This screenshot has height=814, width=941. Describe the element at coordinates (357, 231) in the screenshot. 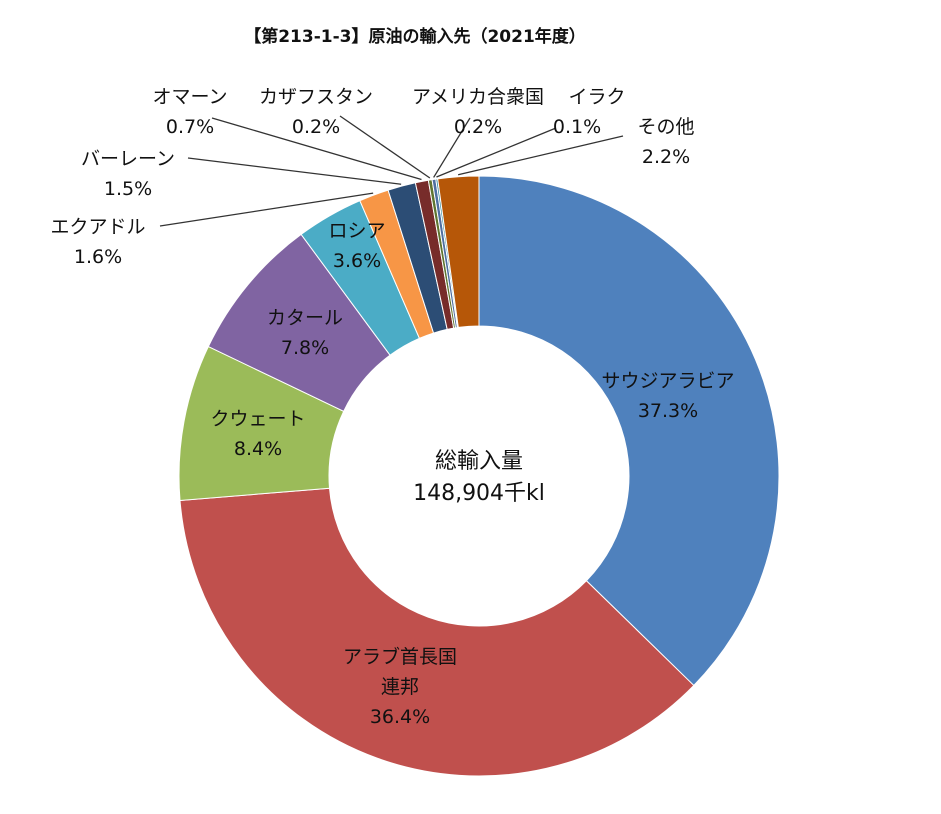

I see `slice-name: ロシア` at that location.